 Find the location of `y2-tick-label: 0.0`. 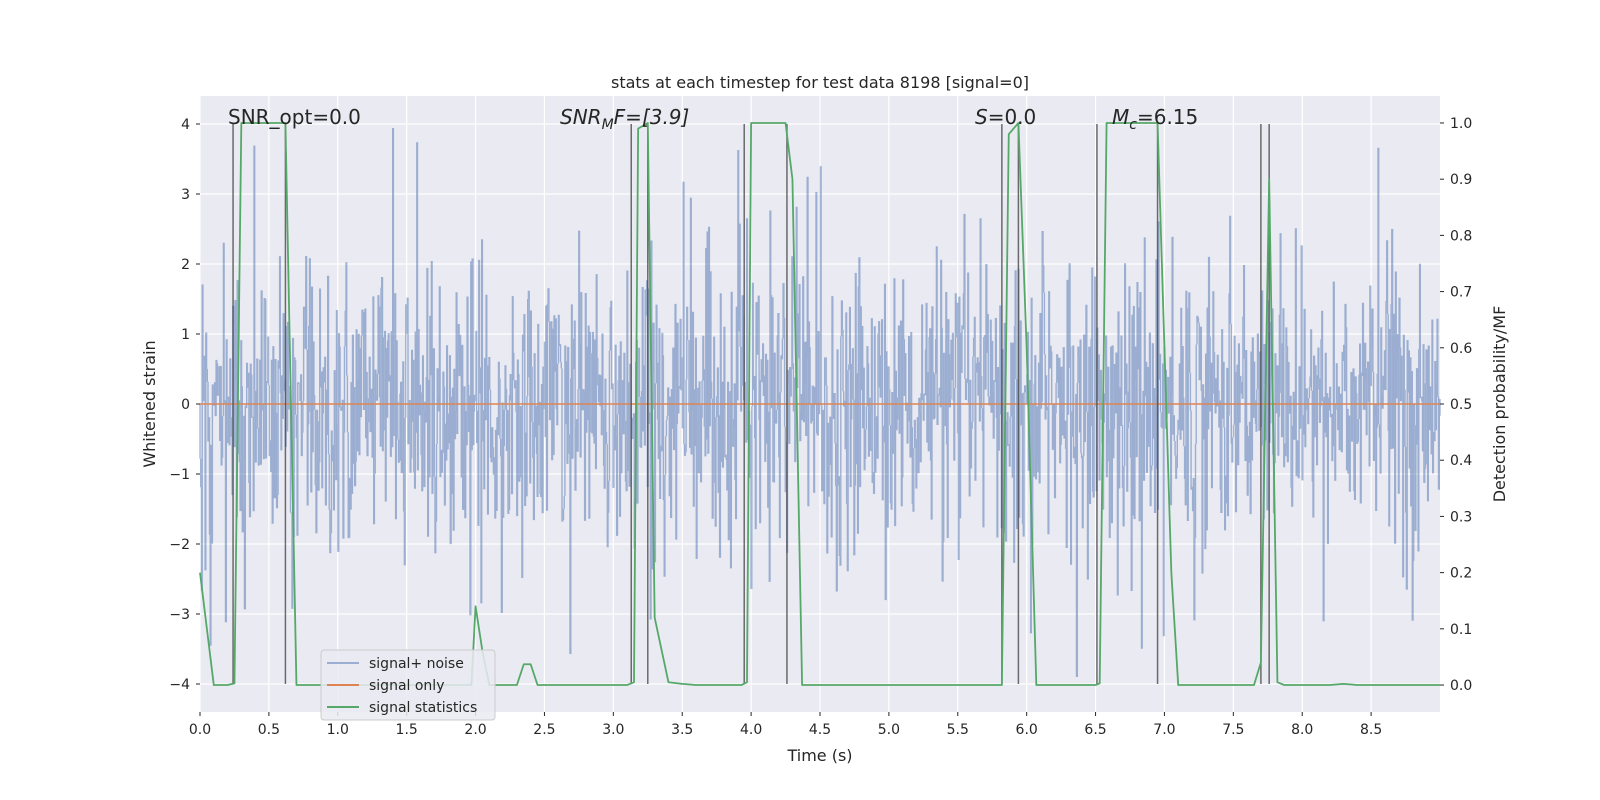

y2-tick-label: 0.0 is located at coordinates (1461, 686).